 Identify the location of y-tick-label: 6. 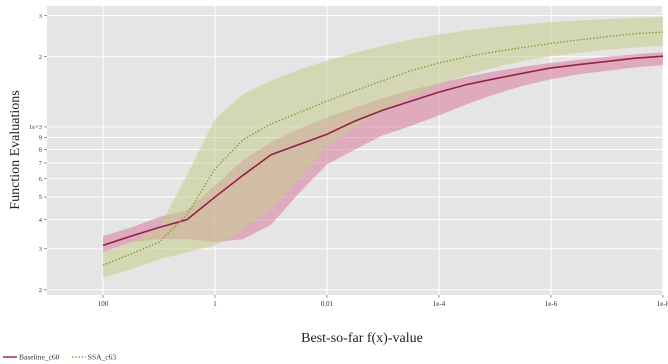
(41, 179).